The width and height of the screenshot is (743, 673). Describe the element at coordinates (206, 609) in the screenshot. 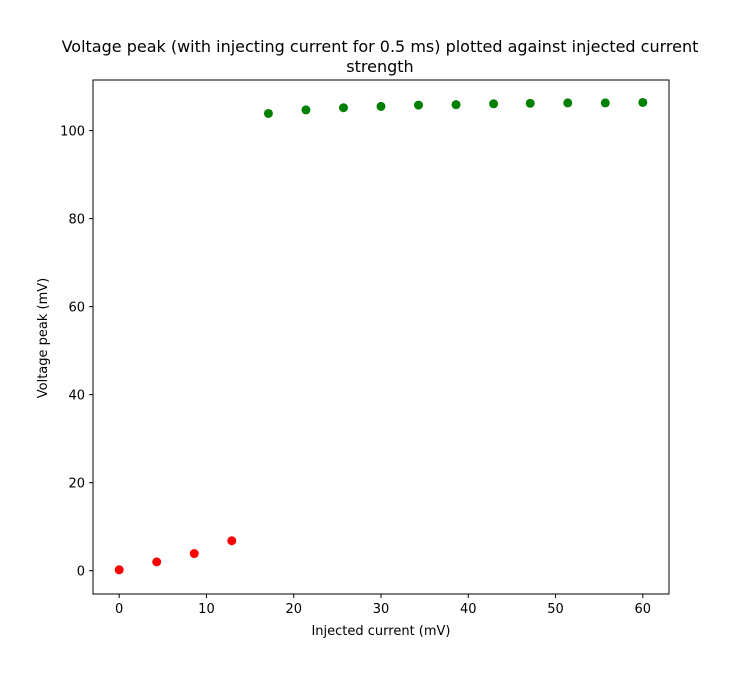

I see `x-tick-label: 10` at that location.